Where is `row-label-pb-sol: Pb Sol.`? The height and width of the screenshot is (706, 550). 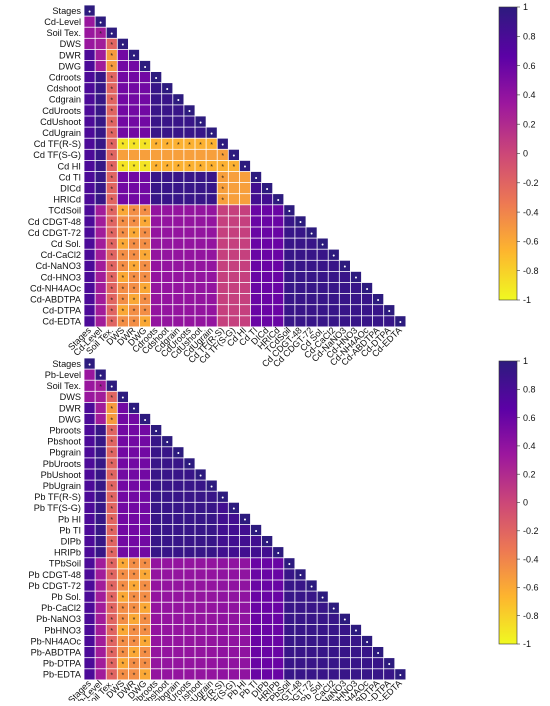
row-label-pb-sol: Pb Sol. is located at coordinates (66, 597).